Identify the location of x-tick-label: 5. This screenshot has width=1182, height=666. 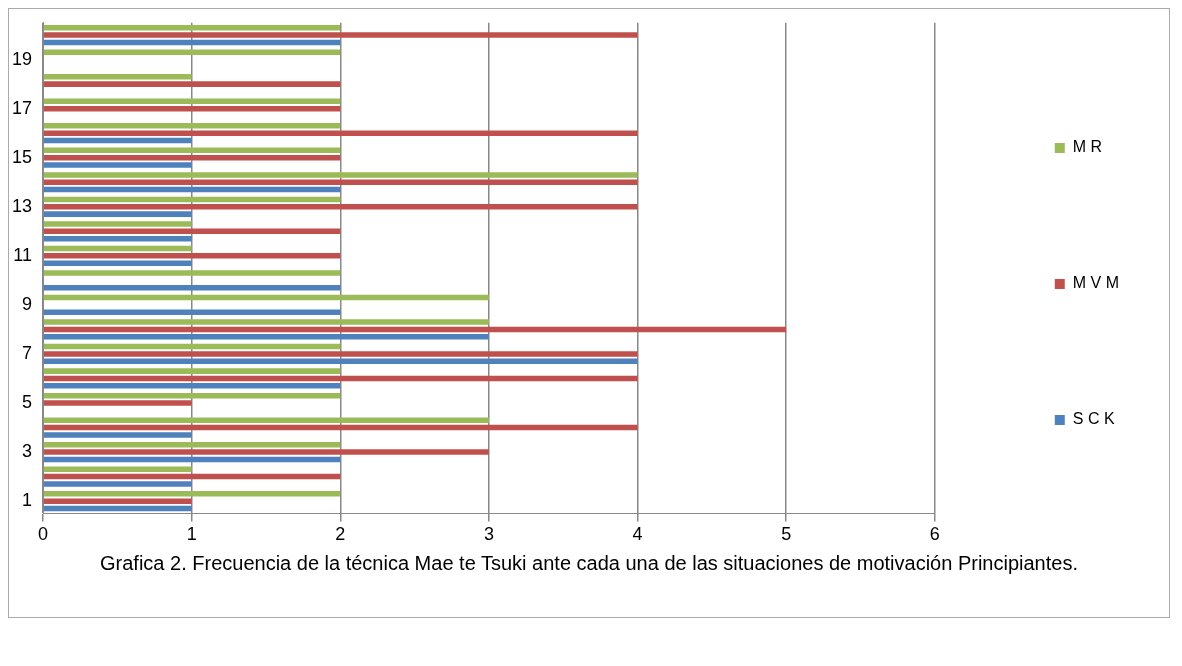
(786, 534).